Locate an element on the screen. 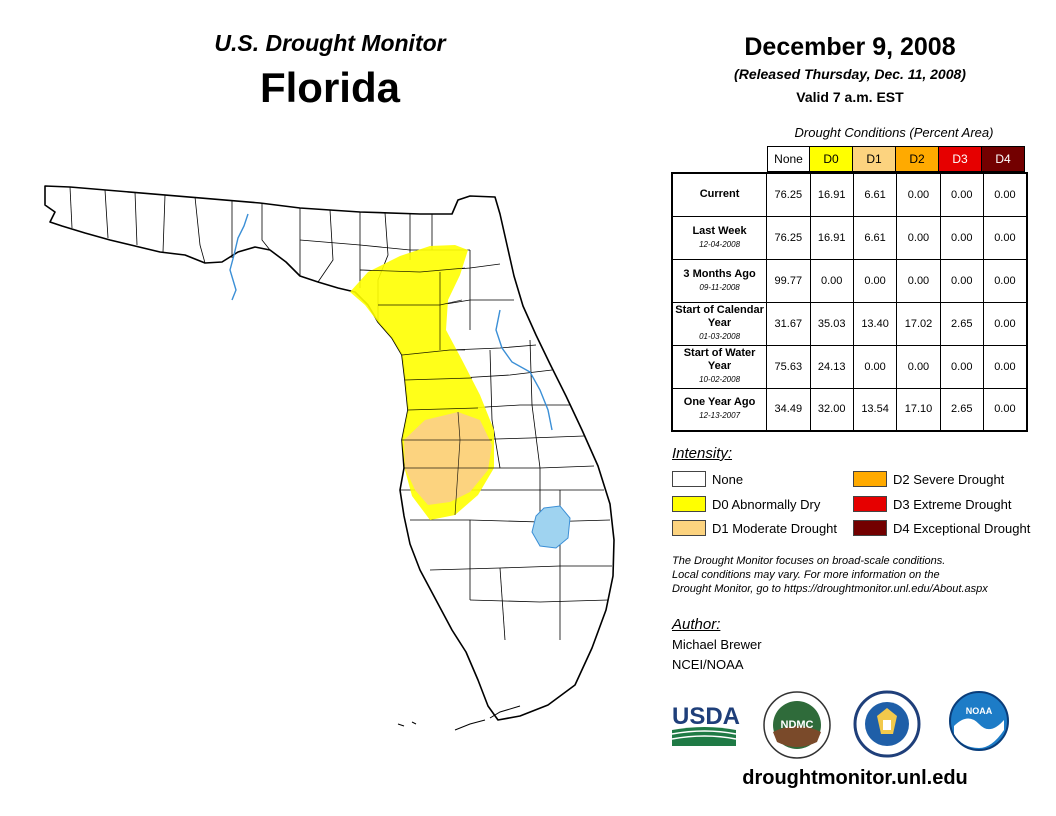 This screenshot has height=816, width=1056. row-label-text: Last Week is located at coordinates (719, 230).